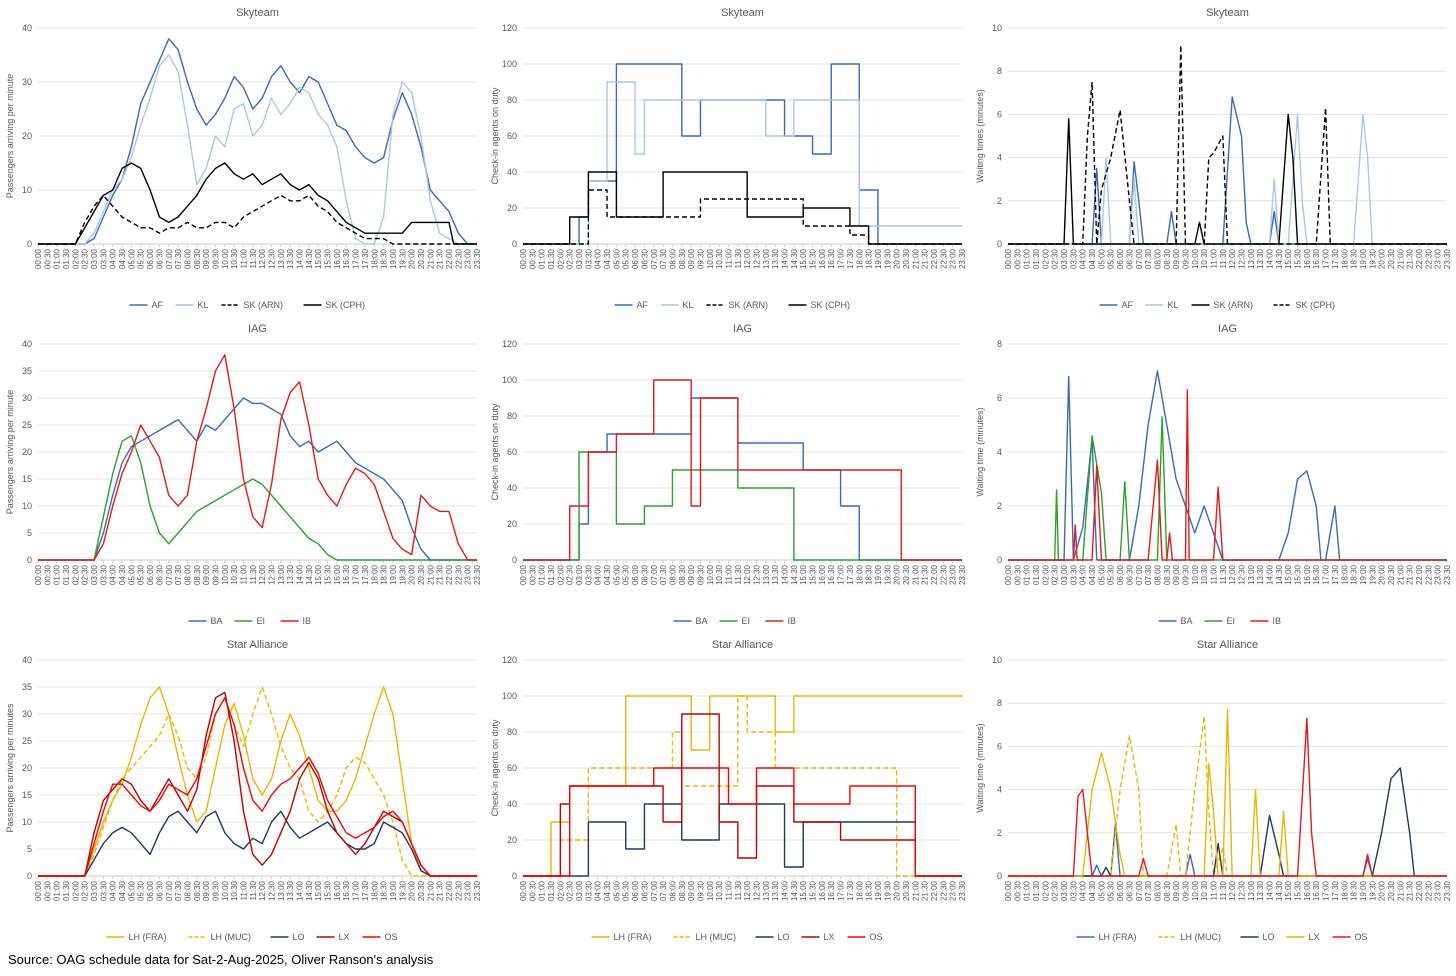 The height and width of the screenshot is (976, 1456). What do you see at coordinates (272, 890) in the screenshot?
I see `x-tick-label: 12:30` at bounding box center [272, 890].